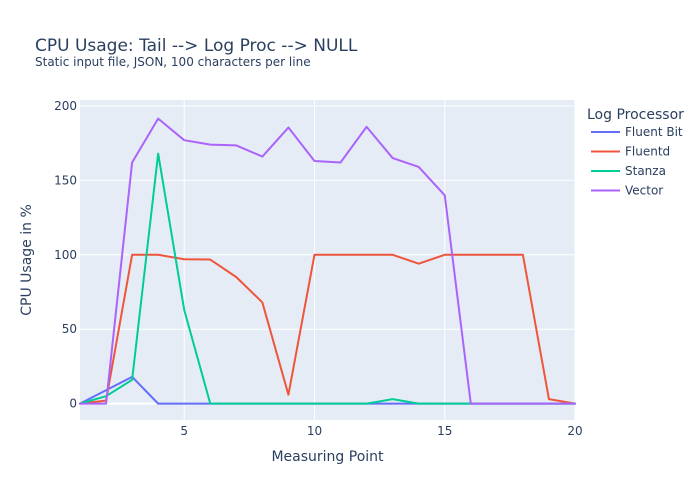 The image size is (700, 504). I want to click on y-tick-label: 150, so click(65, 180).